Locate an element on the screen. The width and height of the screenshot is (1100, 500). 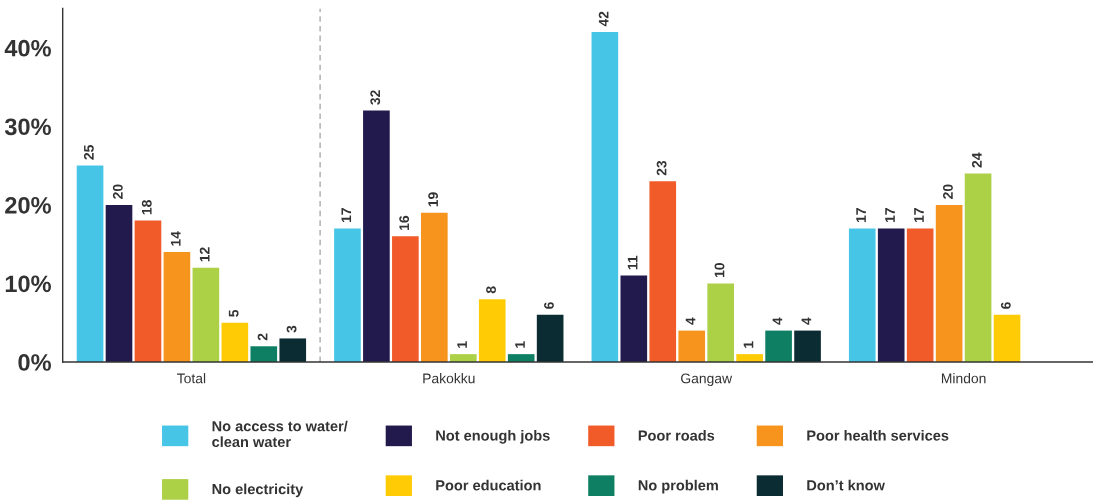
data-label: 42 is located at coordinates (603, 19).